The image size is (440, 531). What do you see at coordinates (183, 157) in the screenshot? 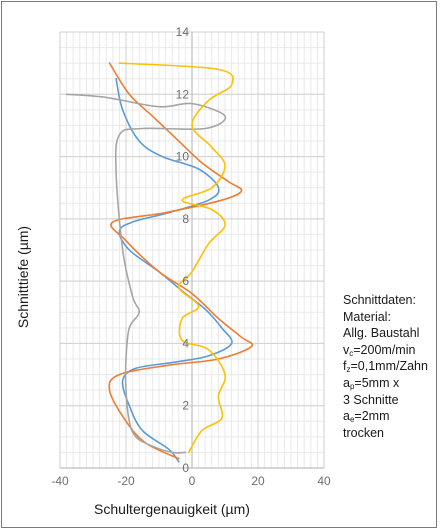
I see `y-tick-label: 10` at bounding box center [183, 157].